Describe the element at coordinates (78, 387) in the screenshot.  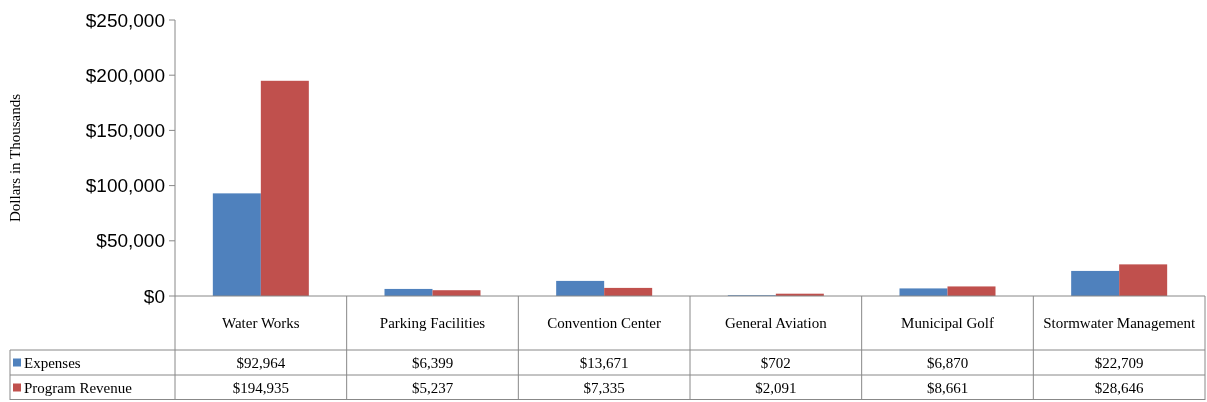
I see `legend-label: Program Revenue` at that location.